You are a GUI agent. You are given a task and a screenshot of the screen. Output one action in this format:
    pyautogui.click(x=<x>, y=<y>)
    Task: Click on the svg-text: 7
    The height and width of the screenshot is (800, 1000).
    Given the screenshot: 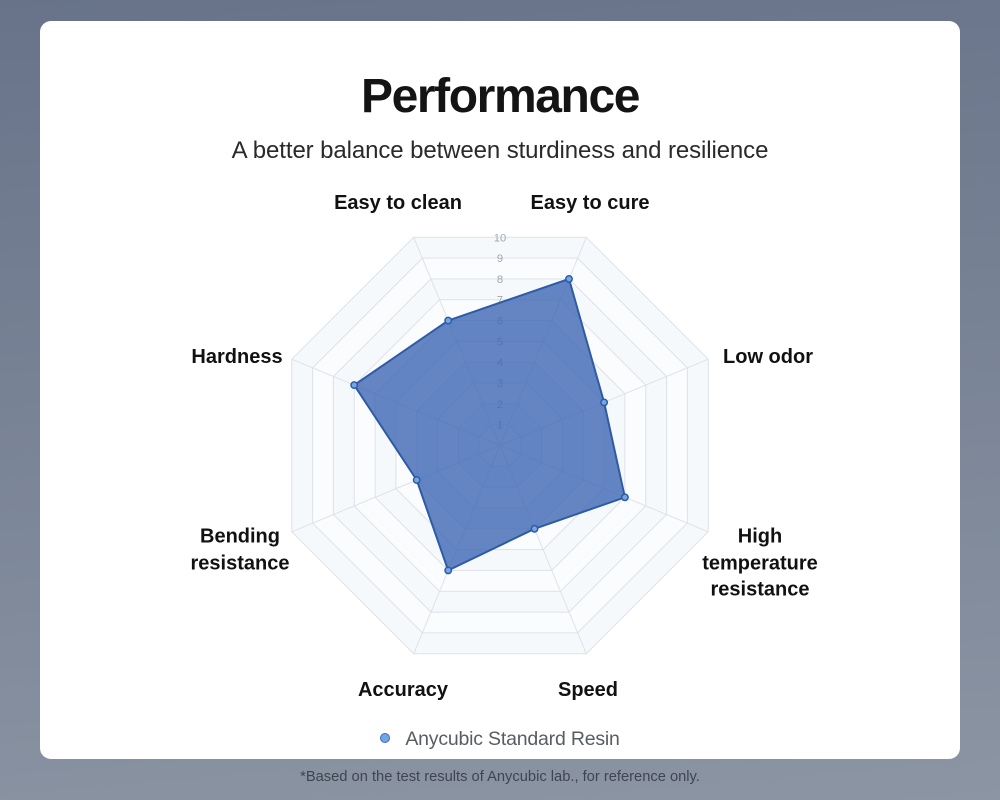 What is the action you would take?
    pyautogui.click(x=500, y=301)
    